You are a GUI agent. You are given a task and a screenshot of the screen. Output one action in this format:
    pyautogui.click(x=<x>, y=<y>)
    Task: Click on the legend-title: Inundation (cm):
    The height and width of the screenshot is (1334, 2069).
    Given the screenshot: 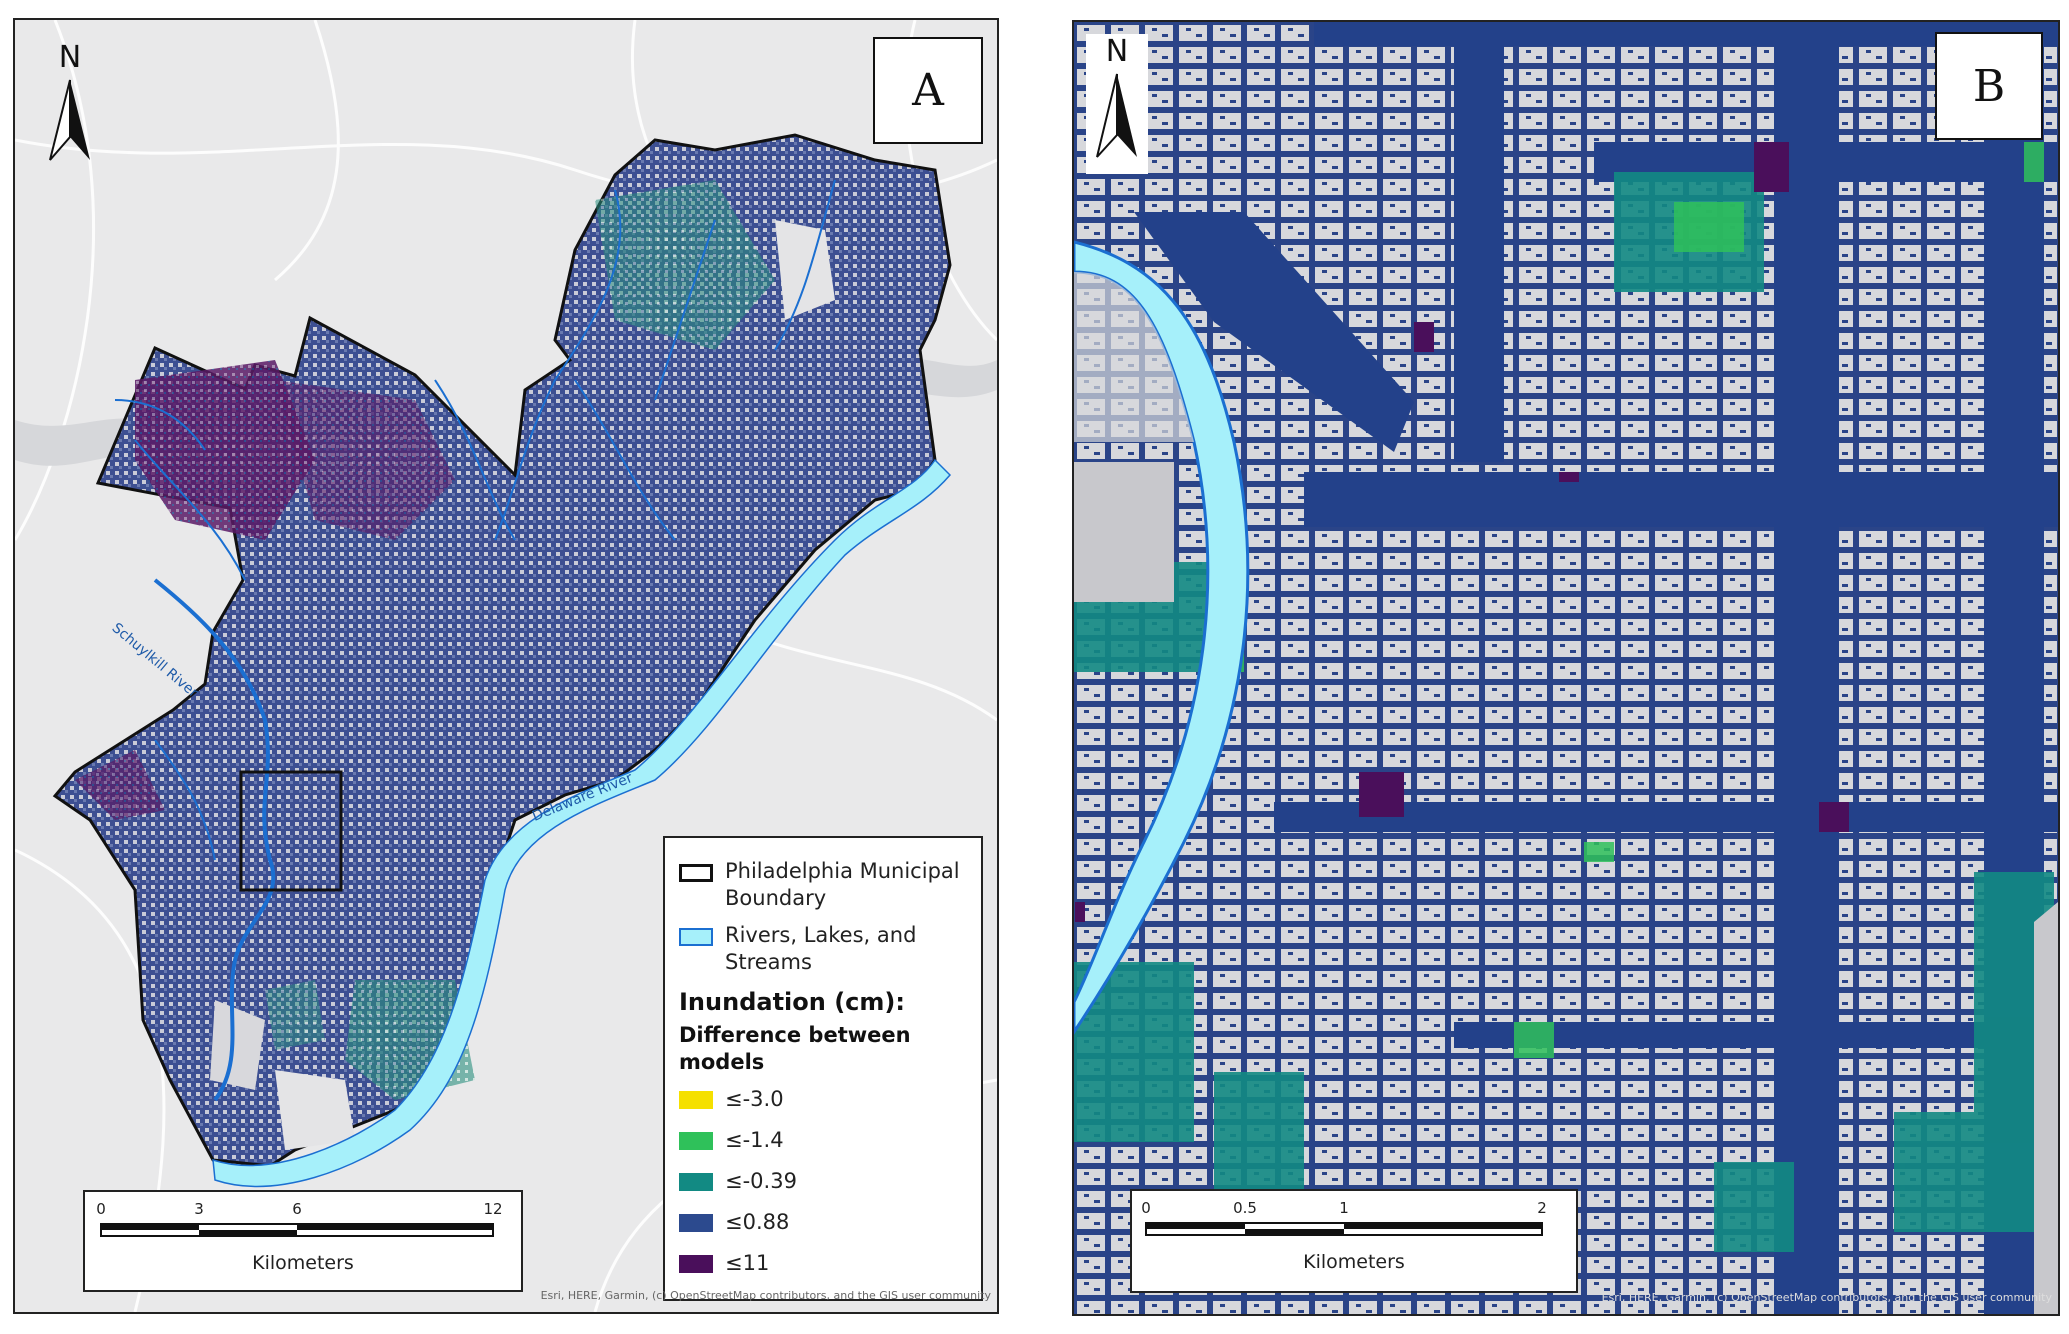 What is the action you would take?
    pyautogui.click(x=792, y=1002)
    